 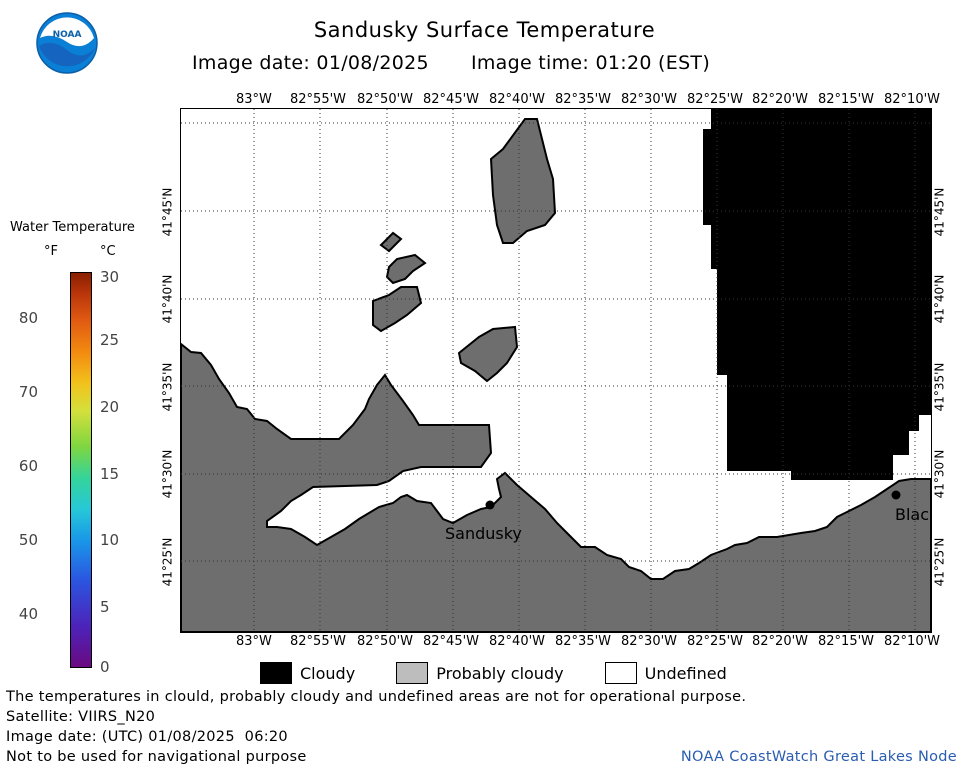 I want to click on tick-f-40: 40, so click(x=28, y=614).